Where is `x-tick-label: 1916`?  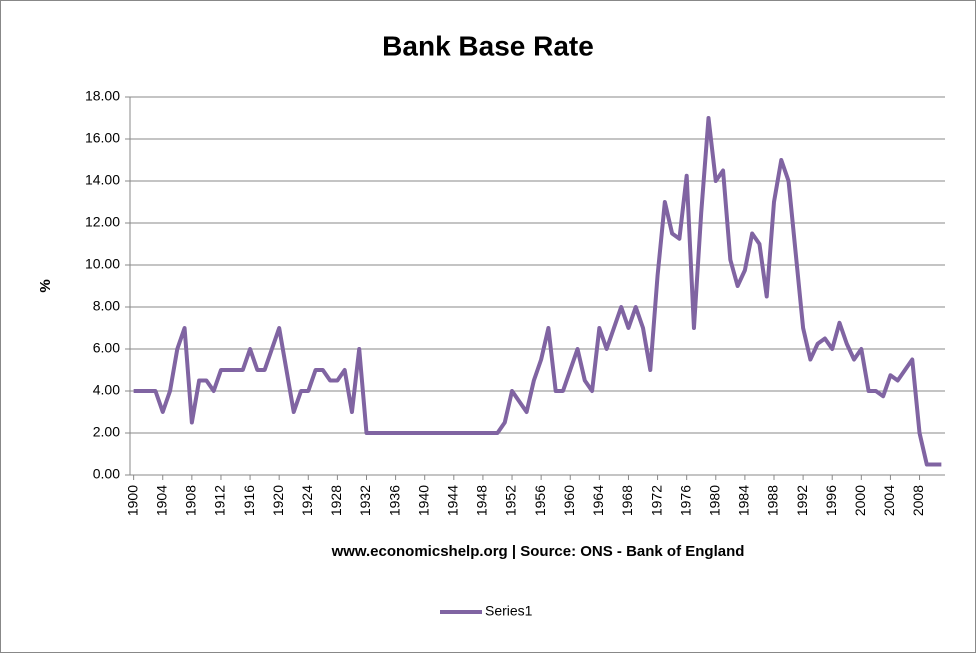 x-tick-label: 1916 is located at coordinates (249, 500).